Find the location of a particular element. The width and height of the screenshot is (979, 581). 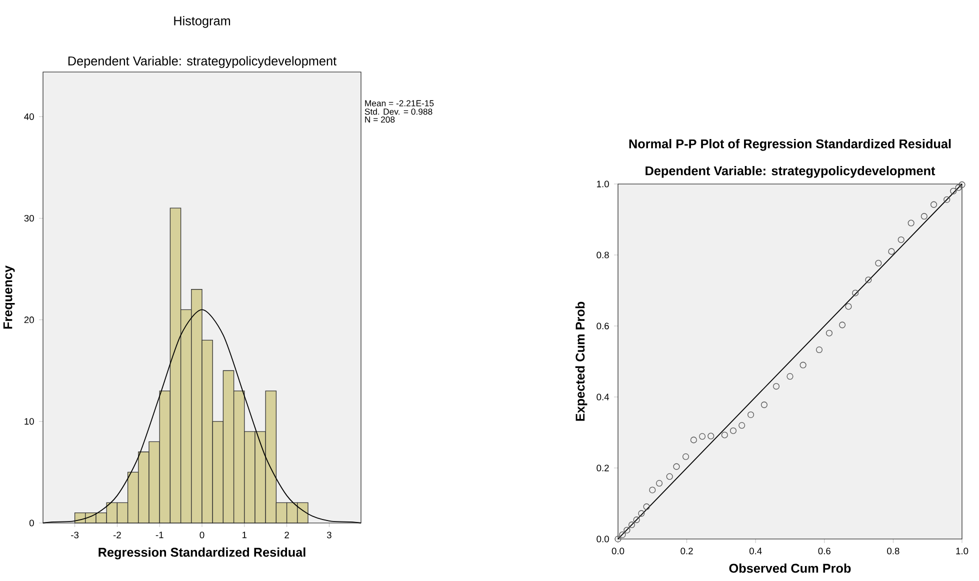

x-tick-label: -3 is located at coordinates (75, 535).